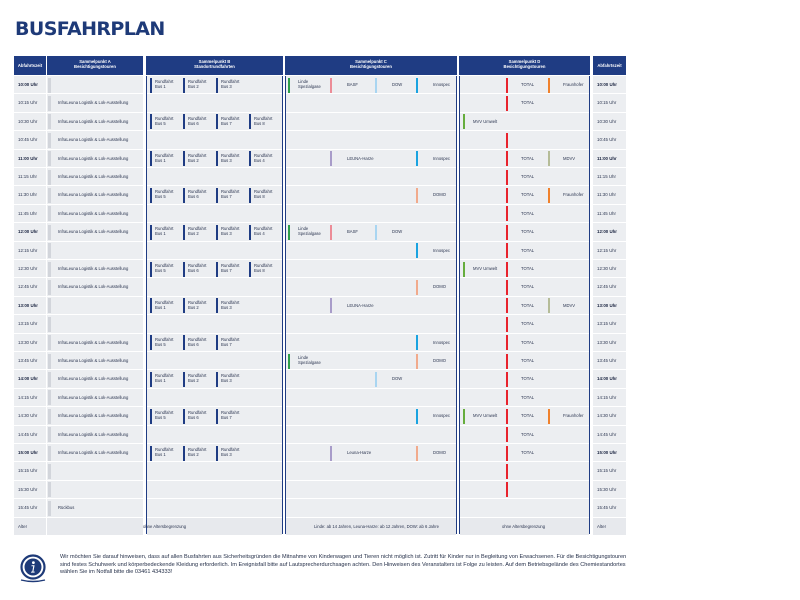 This screenshot has width=800, height=600. Describe the element at coordinates (30, 398) in the screenshot. I see `table-row: 14:15 Uhr` at that location.